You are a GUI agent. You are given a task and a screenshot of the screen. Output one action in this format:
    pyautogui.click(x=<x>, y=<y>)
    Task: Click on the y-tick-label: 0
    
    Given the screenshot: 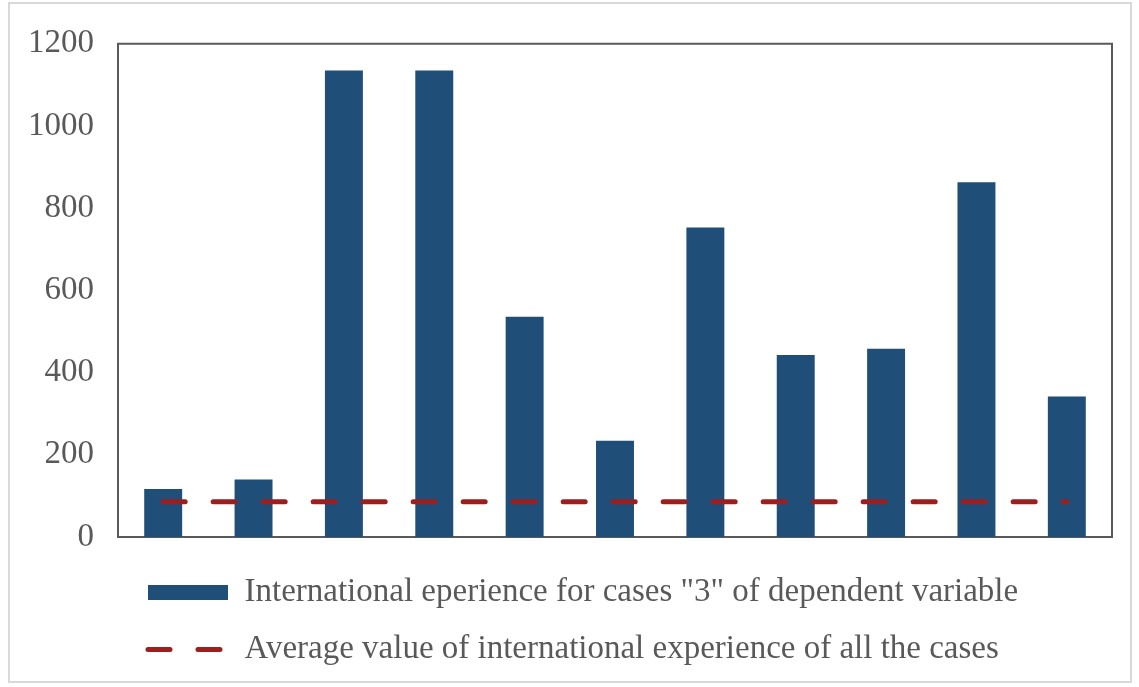 What is the action you would take?
    pyautogui.click(x=85, y=534)
    